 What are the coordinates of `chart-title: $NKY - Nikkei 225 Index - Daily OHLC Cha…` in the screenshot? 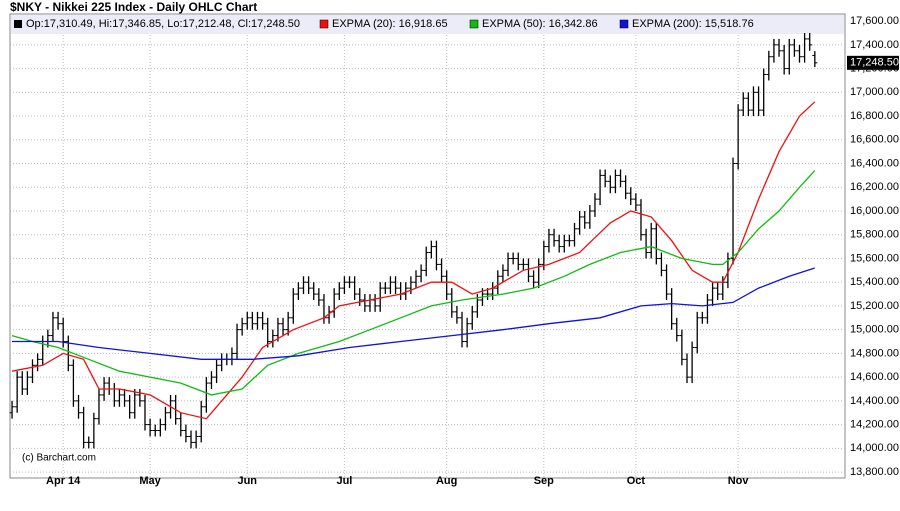 It's located at (133, 7).